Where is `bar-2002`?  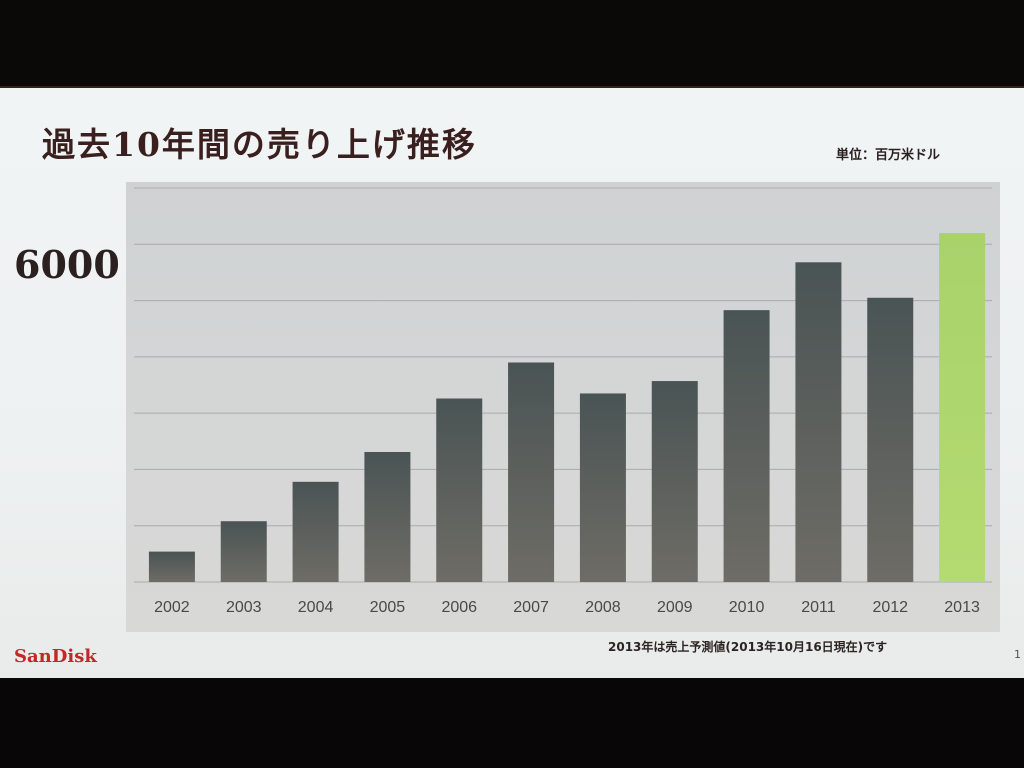 bar-2002 is located at coordinates (171, 566).